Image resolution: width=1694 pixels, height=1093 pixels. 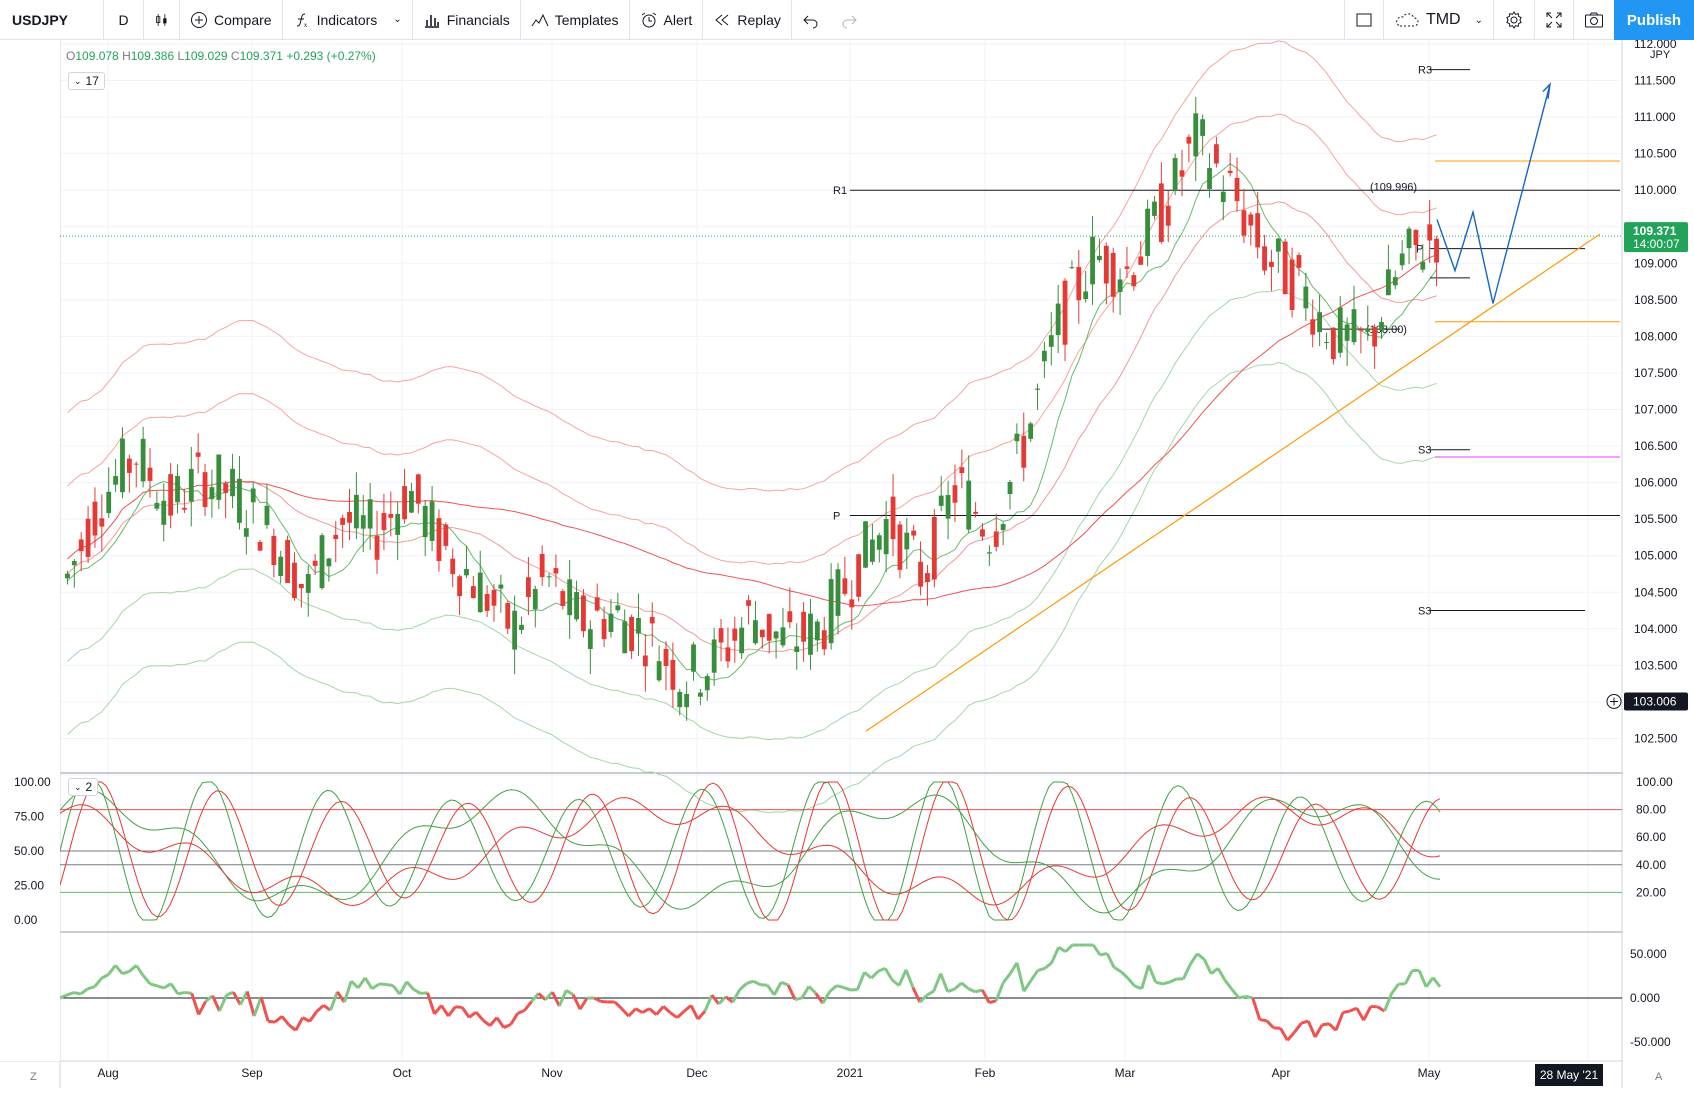 What do you see at coordinates (83, 787) in the screenshot?
I see `osc-collapse-button: ⌄2` at bounding box center [83, 787].